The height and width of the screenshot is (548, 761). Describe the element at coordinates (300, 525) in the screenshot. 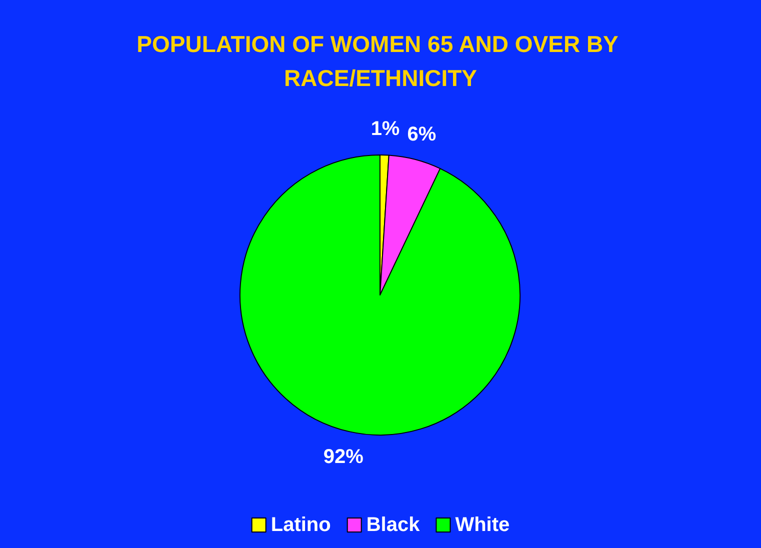

I see `legend-label: Latino` at that location.